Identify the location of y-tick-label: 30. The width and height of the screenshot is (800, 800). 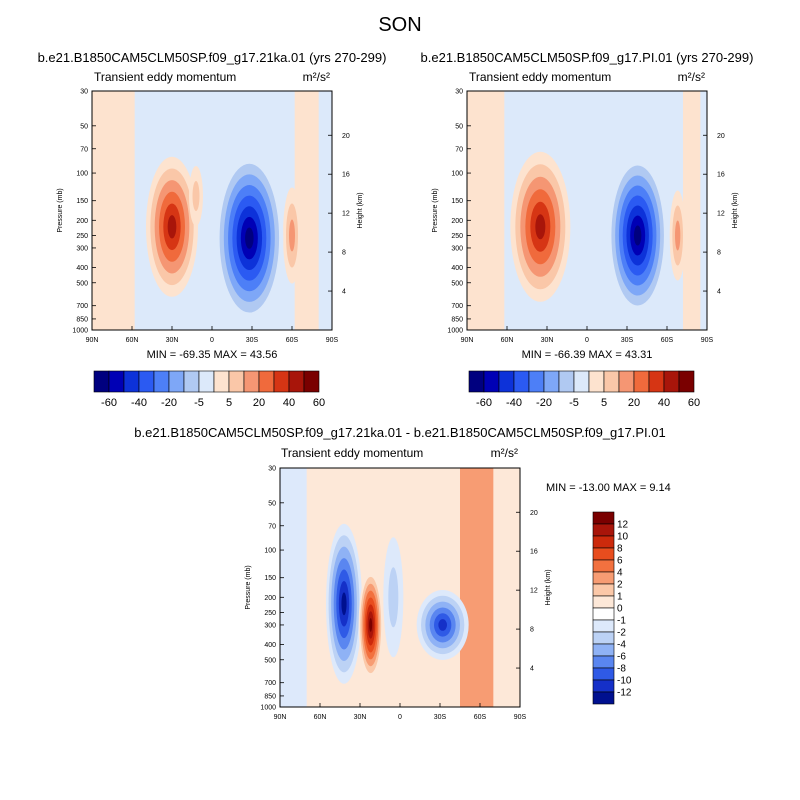
(84, 92).